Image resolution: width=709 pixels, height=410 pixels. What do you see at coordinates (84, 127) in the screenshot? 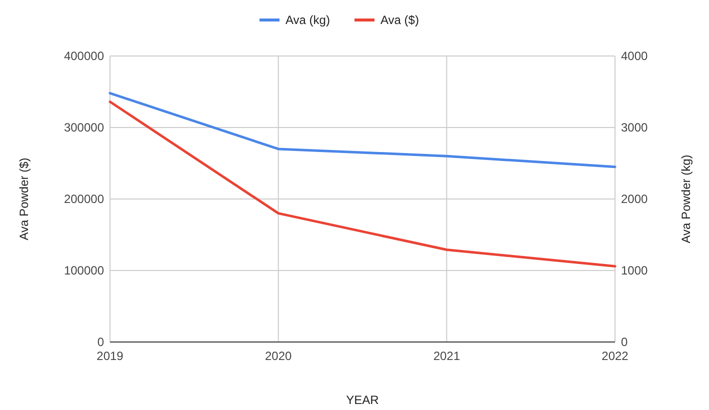
I see `y-tick-label: 300000` at bounding box center [84, 127].